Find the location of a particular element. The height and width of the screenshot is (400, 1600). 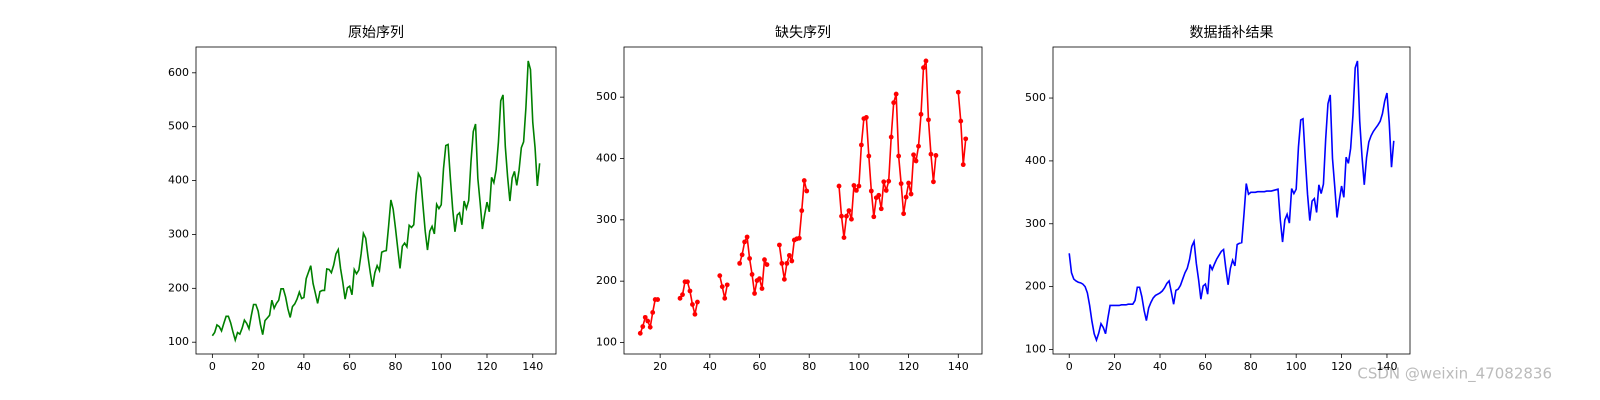

y-tick-label: 200 is located at coordinates (178, 287).